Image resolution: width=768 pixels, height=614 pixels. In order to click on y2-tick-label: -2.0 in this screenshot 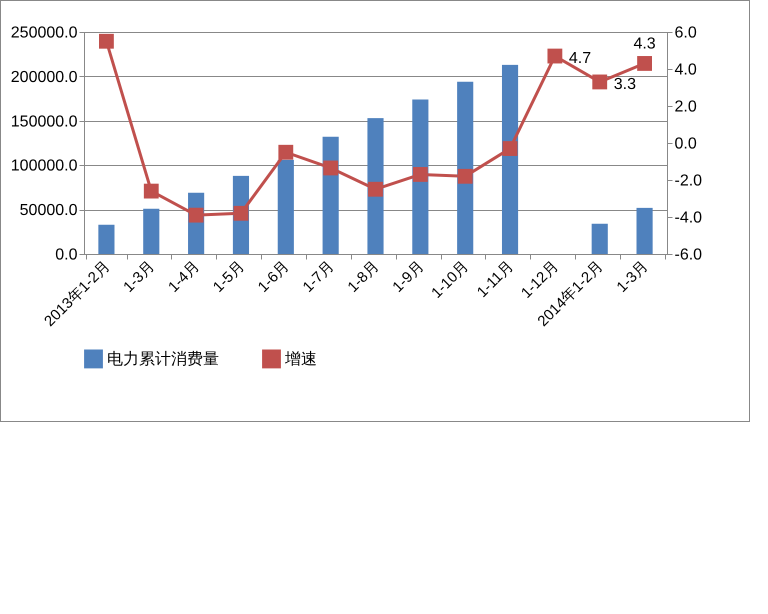, I will do `click(688, 181)`.